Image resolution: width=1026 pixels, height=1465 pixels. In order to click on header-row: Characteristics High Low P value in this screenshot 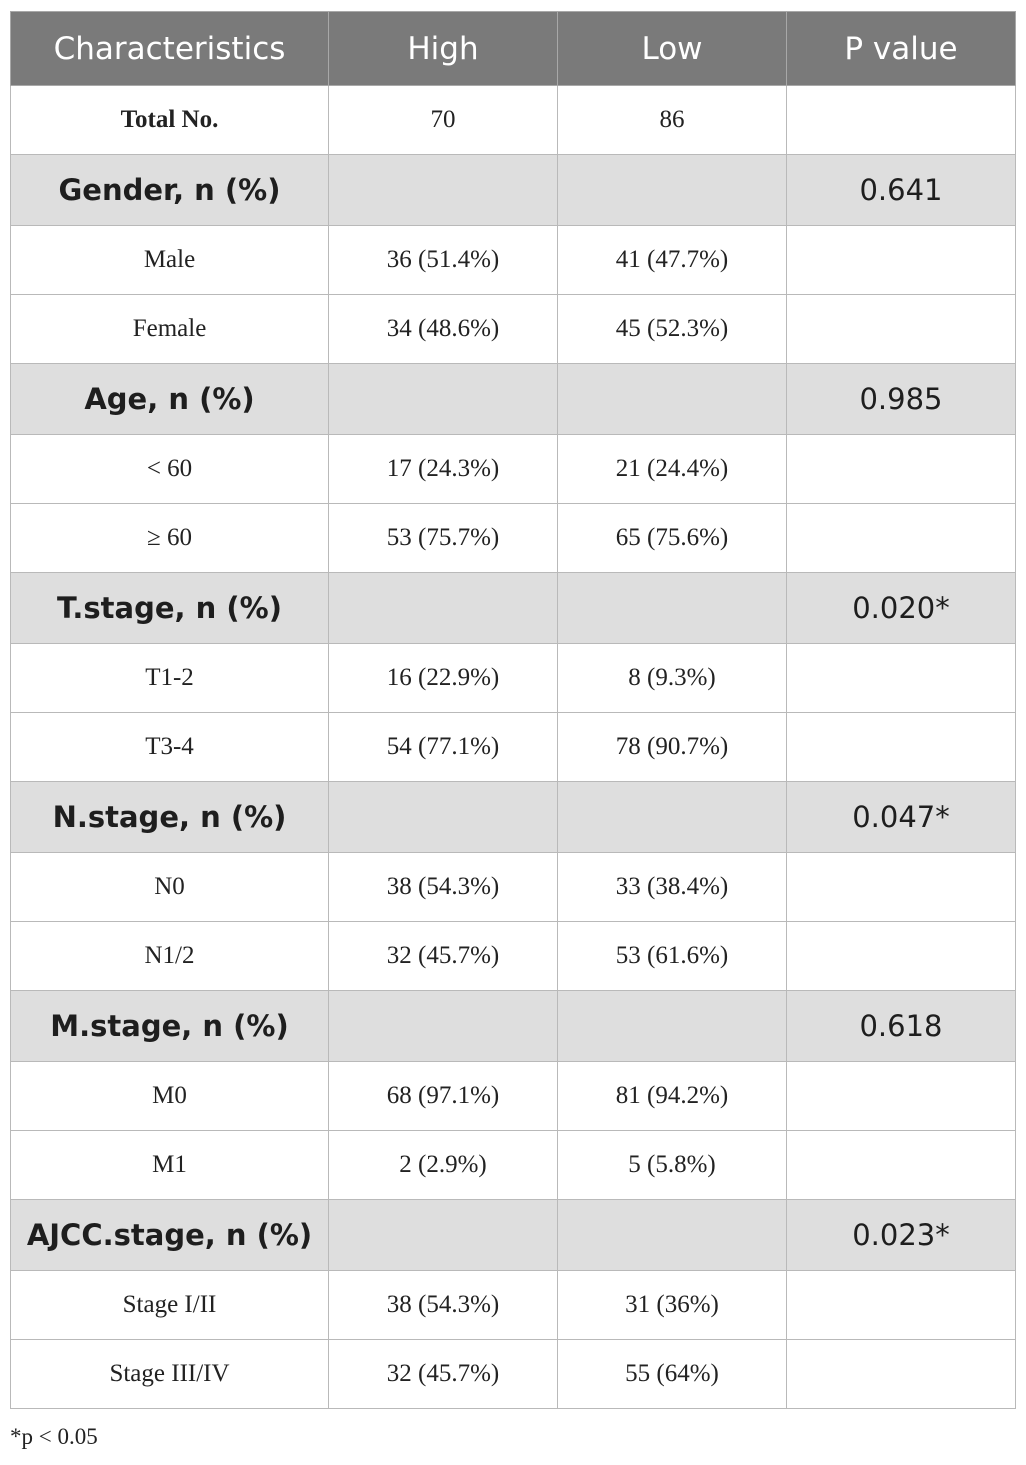, I will do `click(513, 48)`.